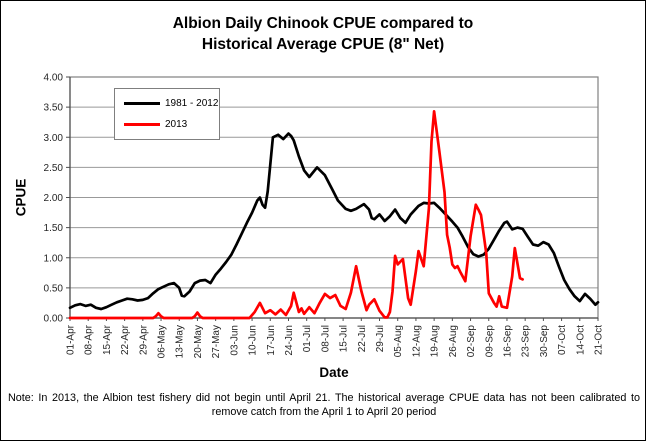 This screenshot has height=441, width=646. I want to click on x-tick-label: 16-Sep, so click(507, 341).